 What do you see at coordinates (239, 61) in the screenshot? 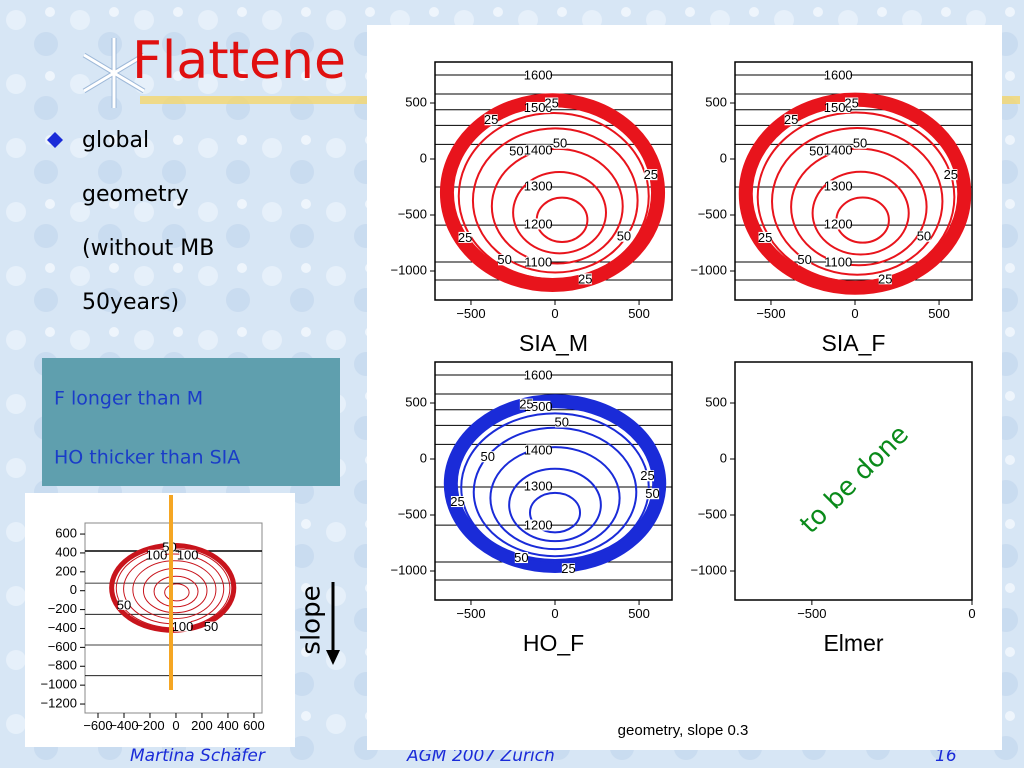
I see `slide-title: Flattene` at bounding box center [239, 61].